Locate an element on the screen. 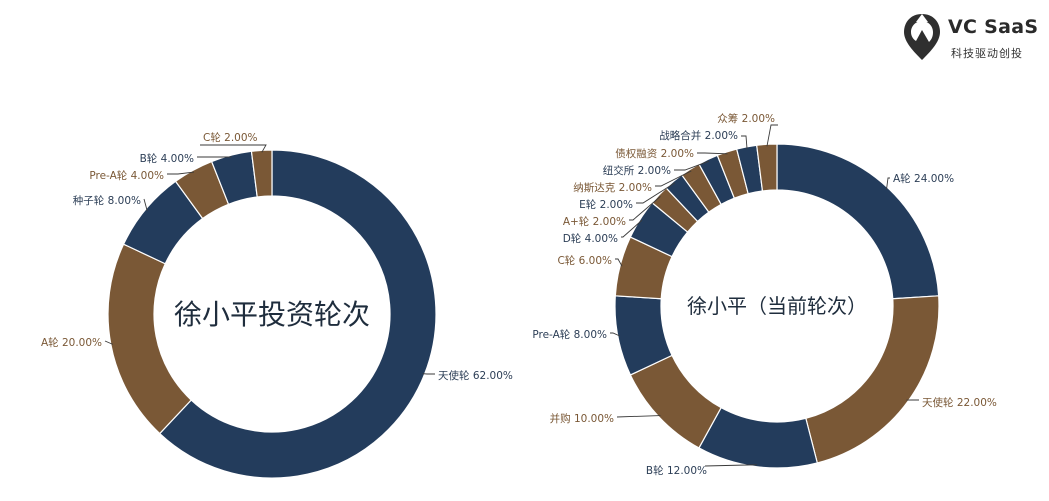  brand-name: VC SaaS is located at coordinates (993, 27).